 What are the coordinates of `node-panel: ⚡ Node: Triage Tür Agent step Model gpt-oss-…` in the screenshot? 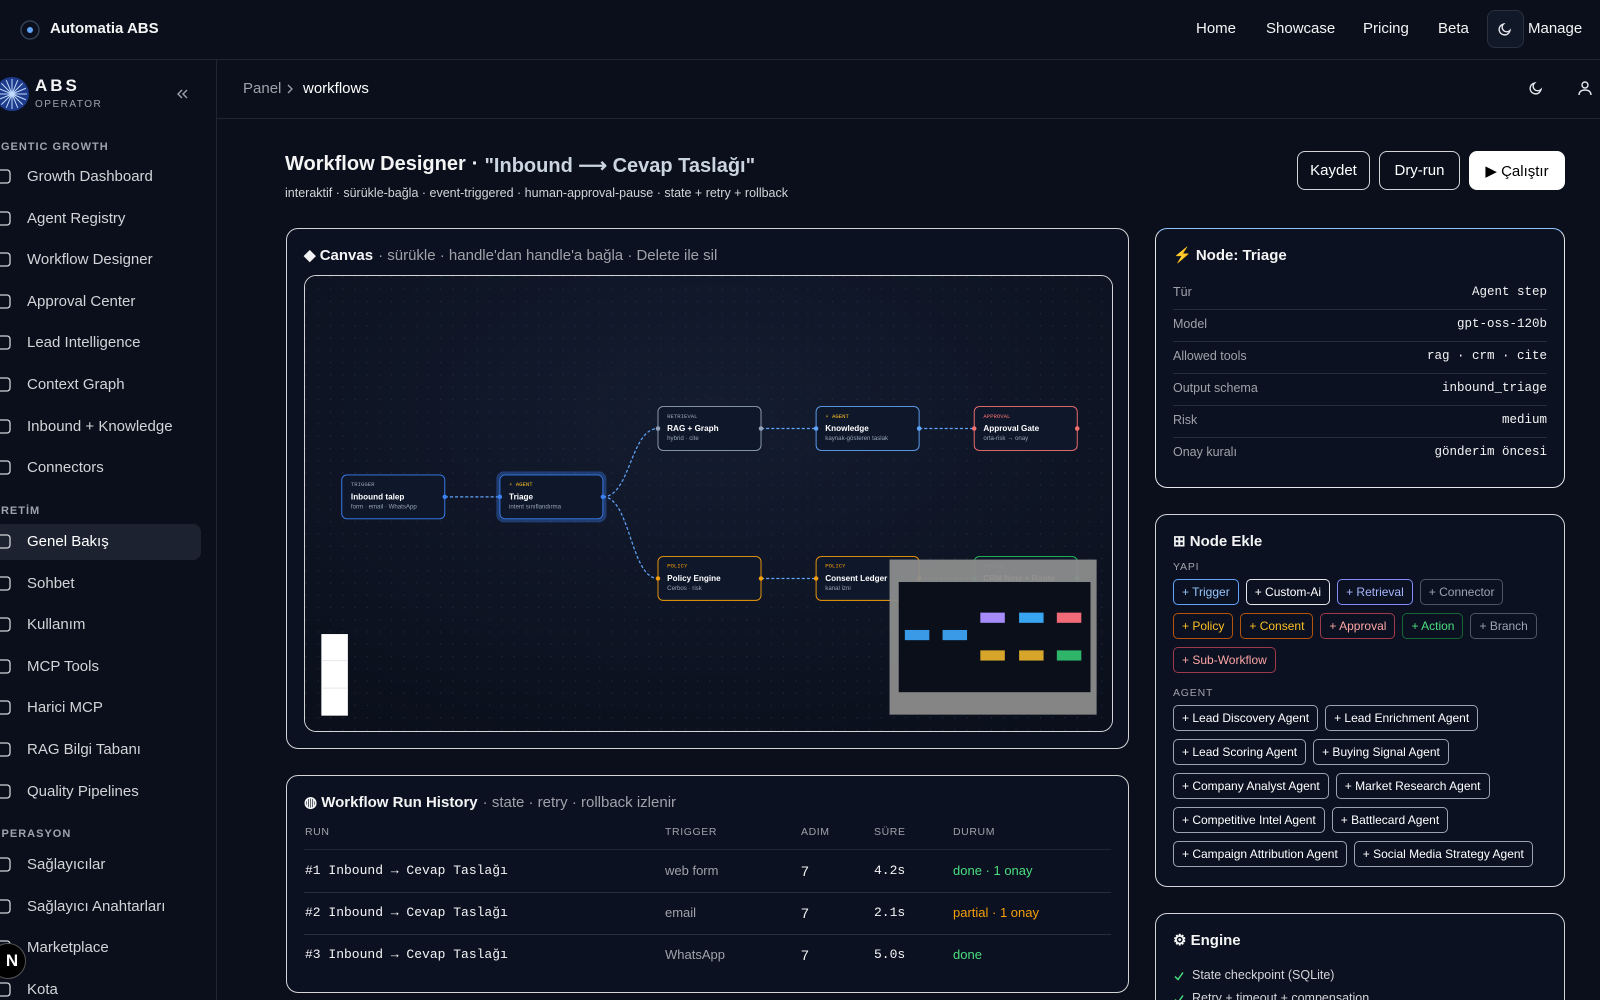 It's located at (1360, 358).